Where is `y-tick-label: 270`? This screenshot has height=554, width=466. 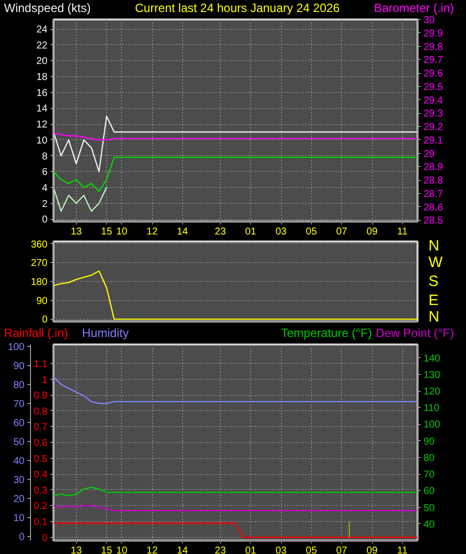 y-tick-label: 270 is located at coordinates (39, 264).